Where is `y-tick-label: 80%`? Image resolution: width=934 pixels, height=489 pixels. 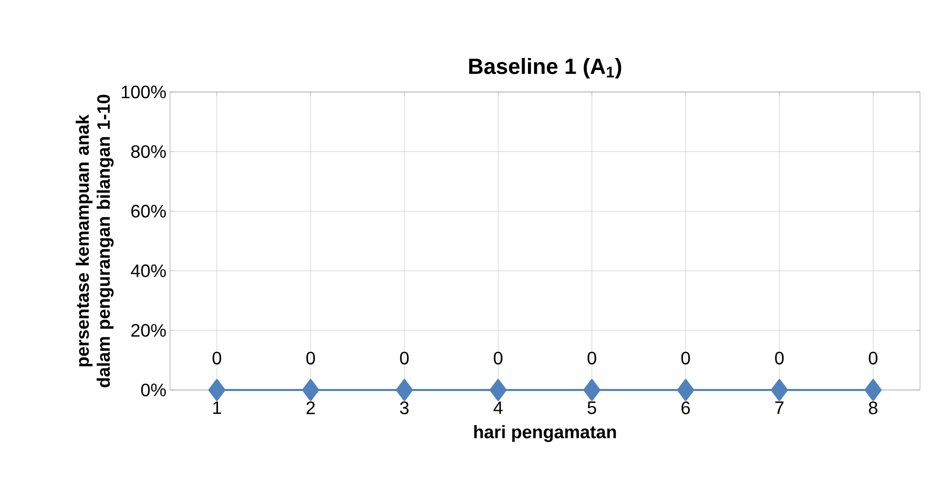
y-tick-label: 80% is located at coordinates (148, 151).